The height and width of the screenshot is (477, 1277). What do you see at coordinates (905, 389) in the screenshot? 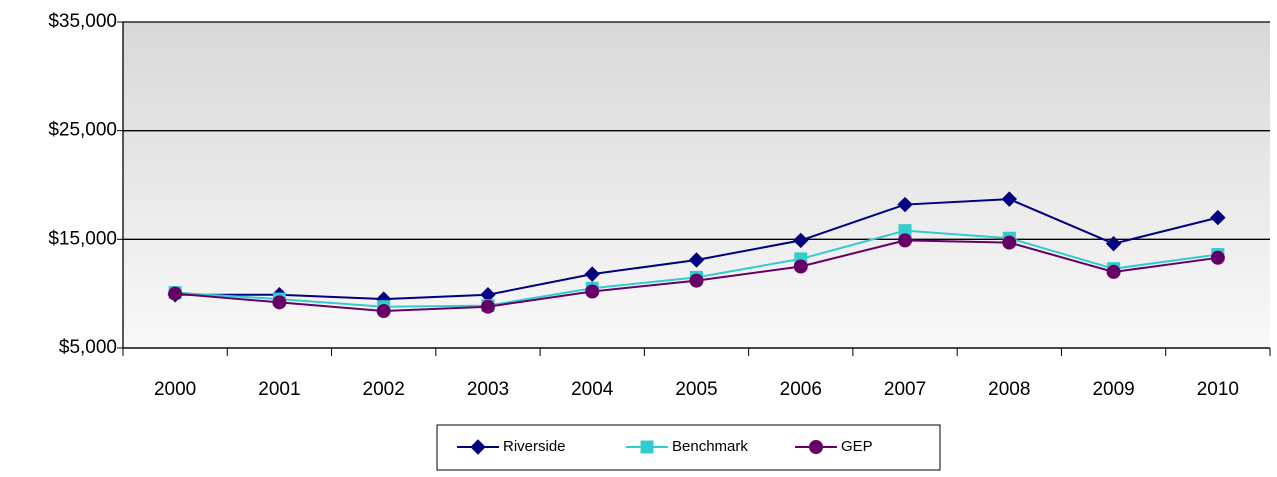
I see `x-tick-label: 2007` at bounding box center [905, 389].